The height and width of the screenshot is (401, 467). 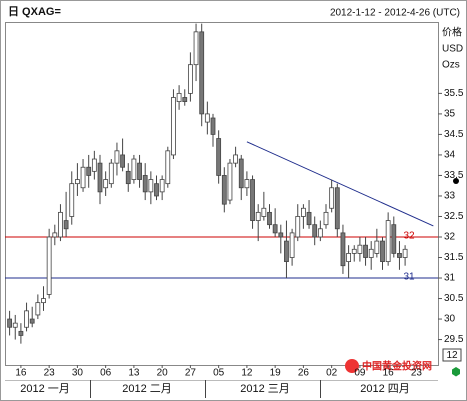 What do you see at coordinates (191, 373) in the screenshot?
I see `x-tick-label: 27` at bounding box center [191, 373].